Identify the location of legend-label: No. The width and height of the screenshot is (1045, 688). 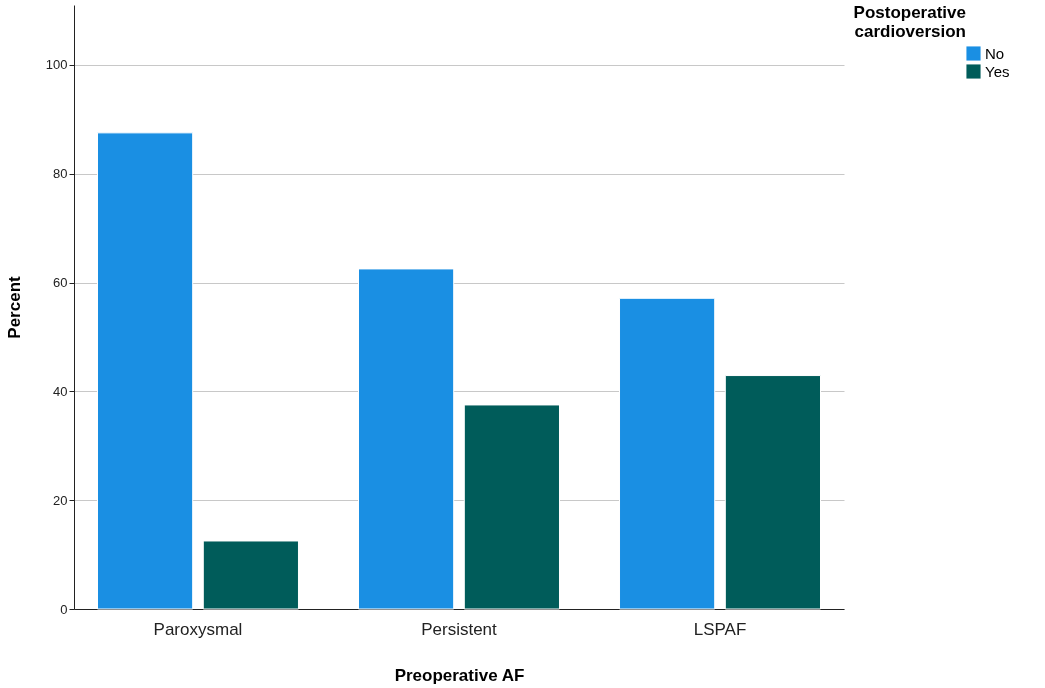
(995, 53).